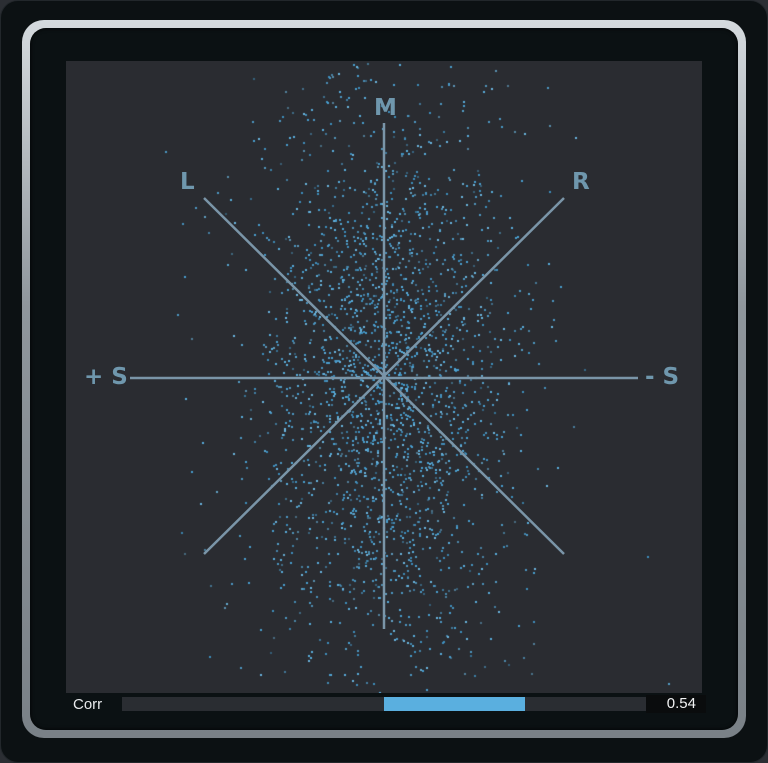  What do you see at coordinates (676, 704) in the screenshot?
I see `correlation-value: 0.54` at bounding box center [676, 704].